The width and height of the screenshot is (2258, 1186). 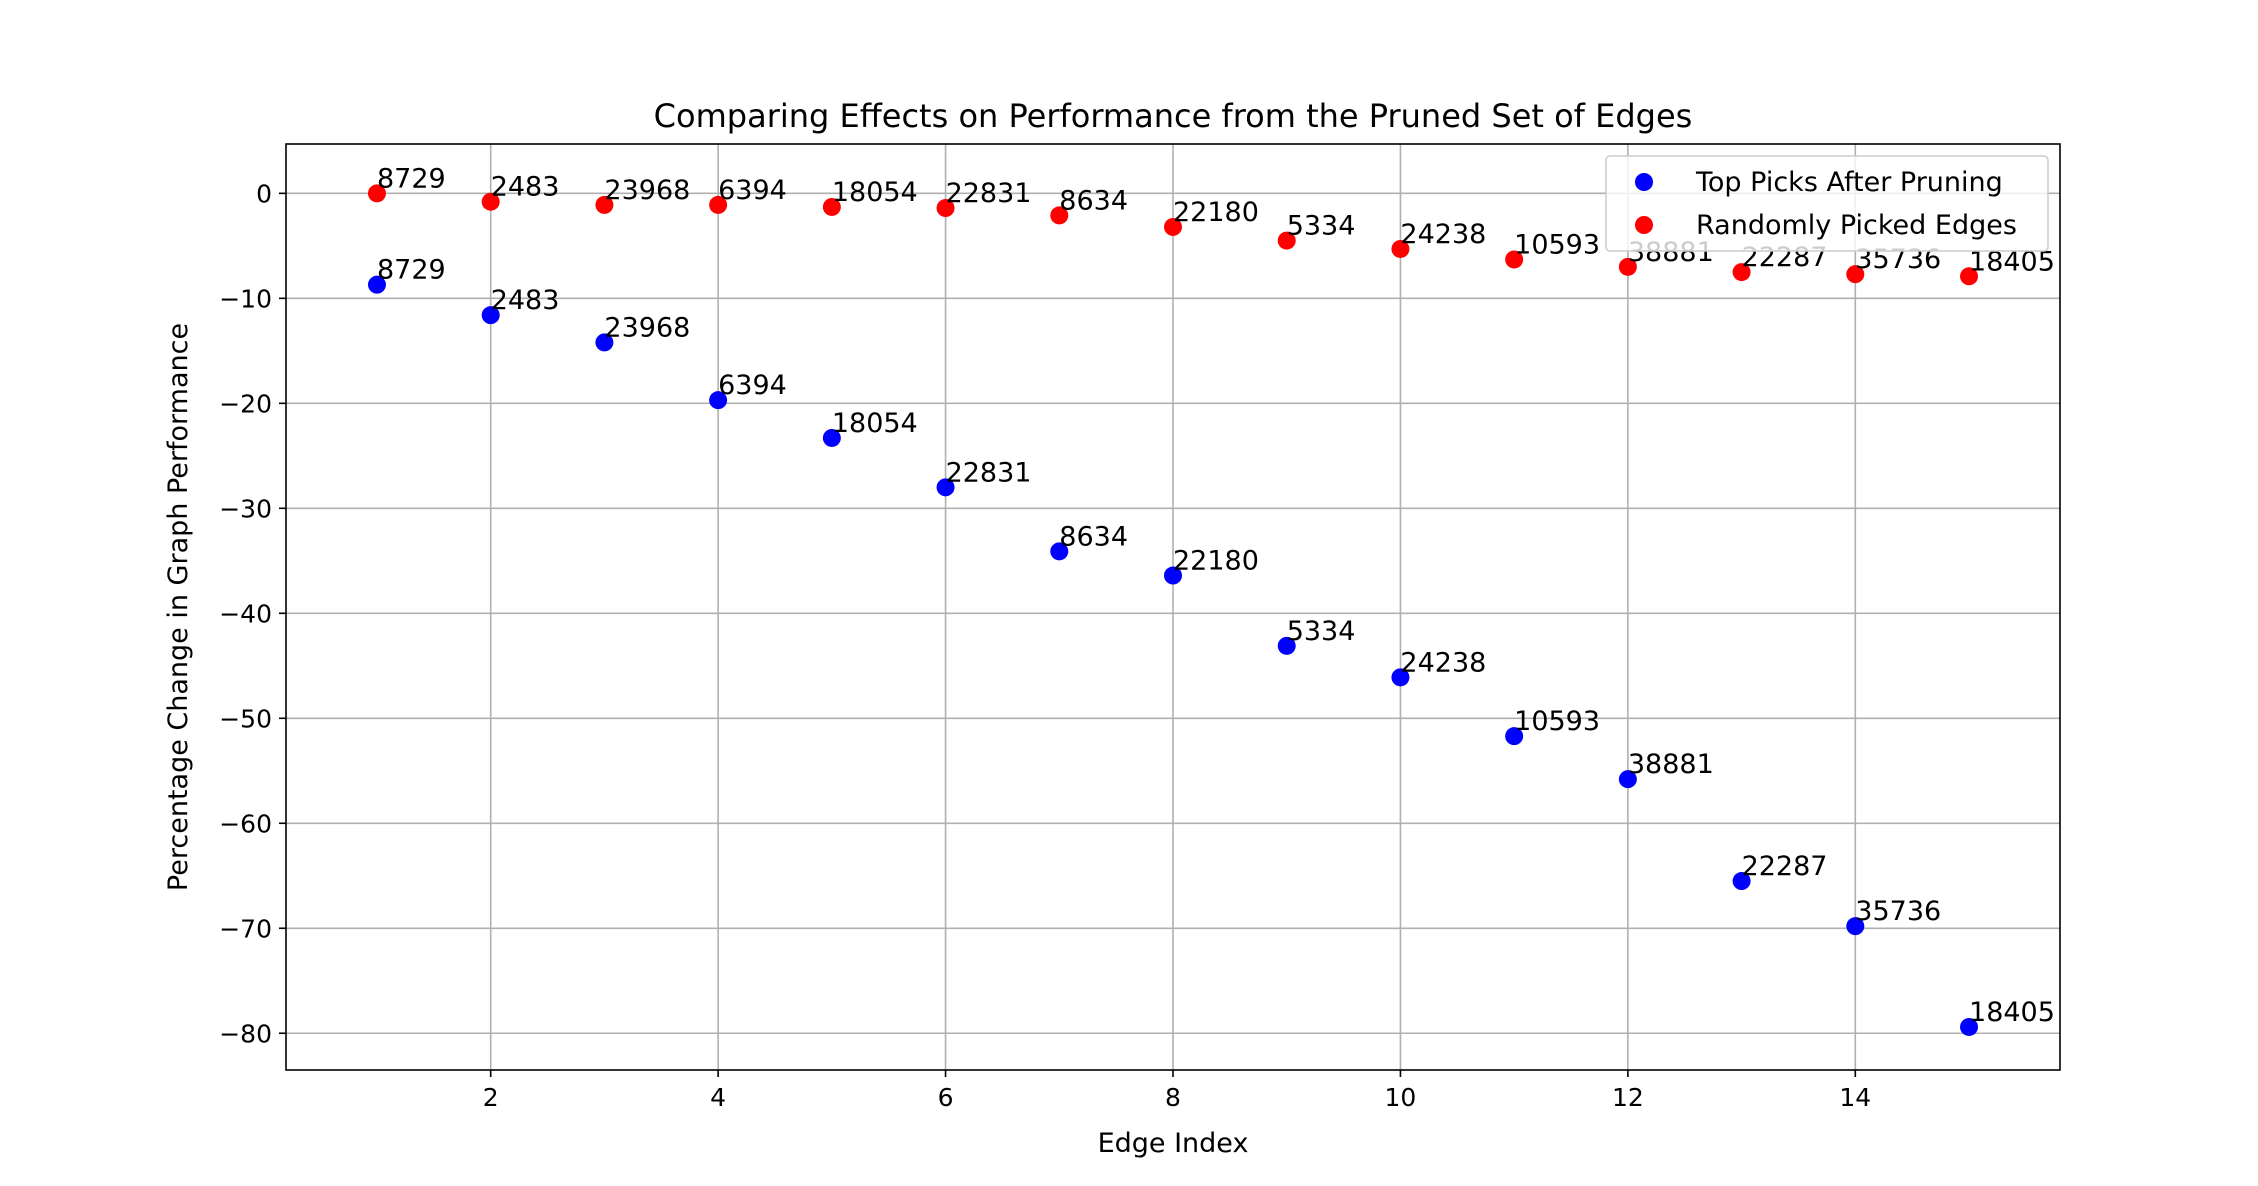 What do you see at coordinates (718, 1097) in the screenshot?
I see `x-tick-label: 4` at bounding box center [718, 1097].